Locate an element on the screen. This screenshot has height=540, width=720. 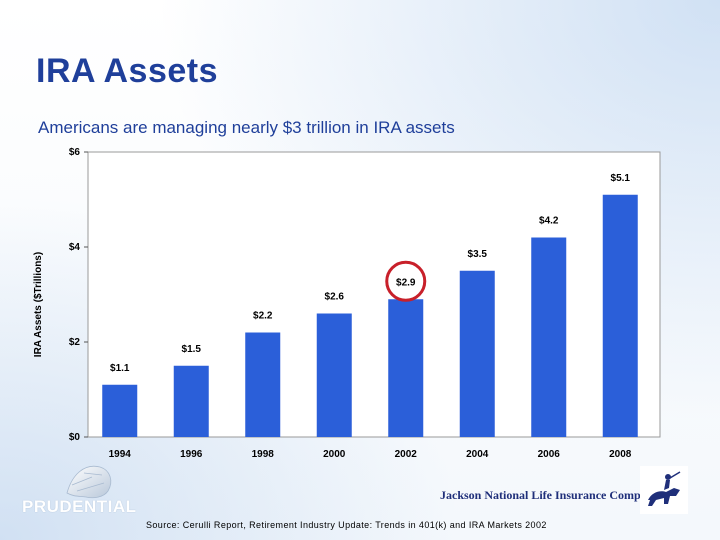
y-tick-label: $0 is located at coordinates (75, 437).